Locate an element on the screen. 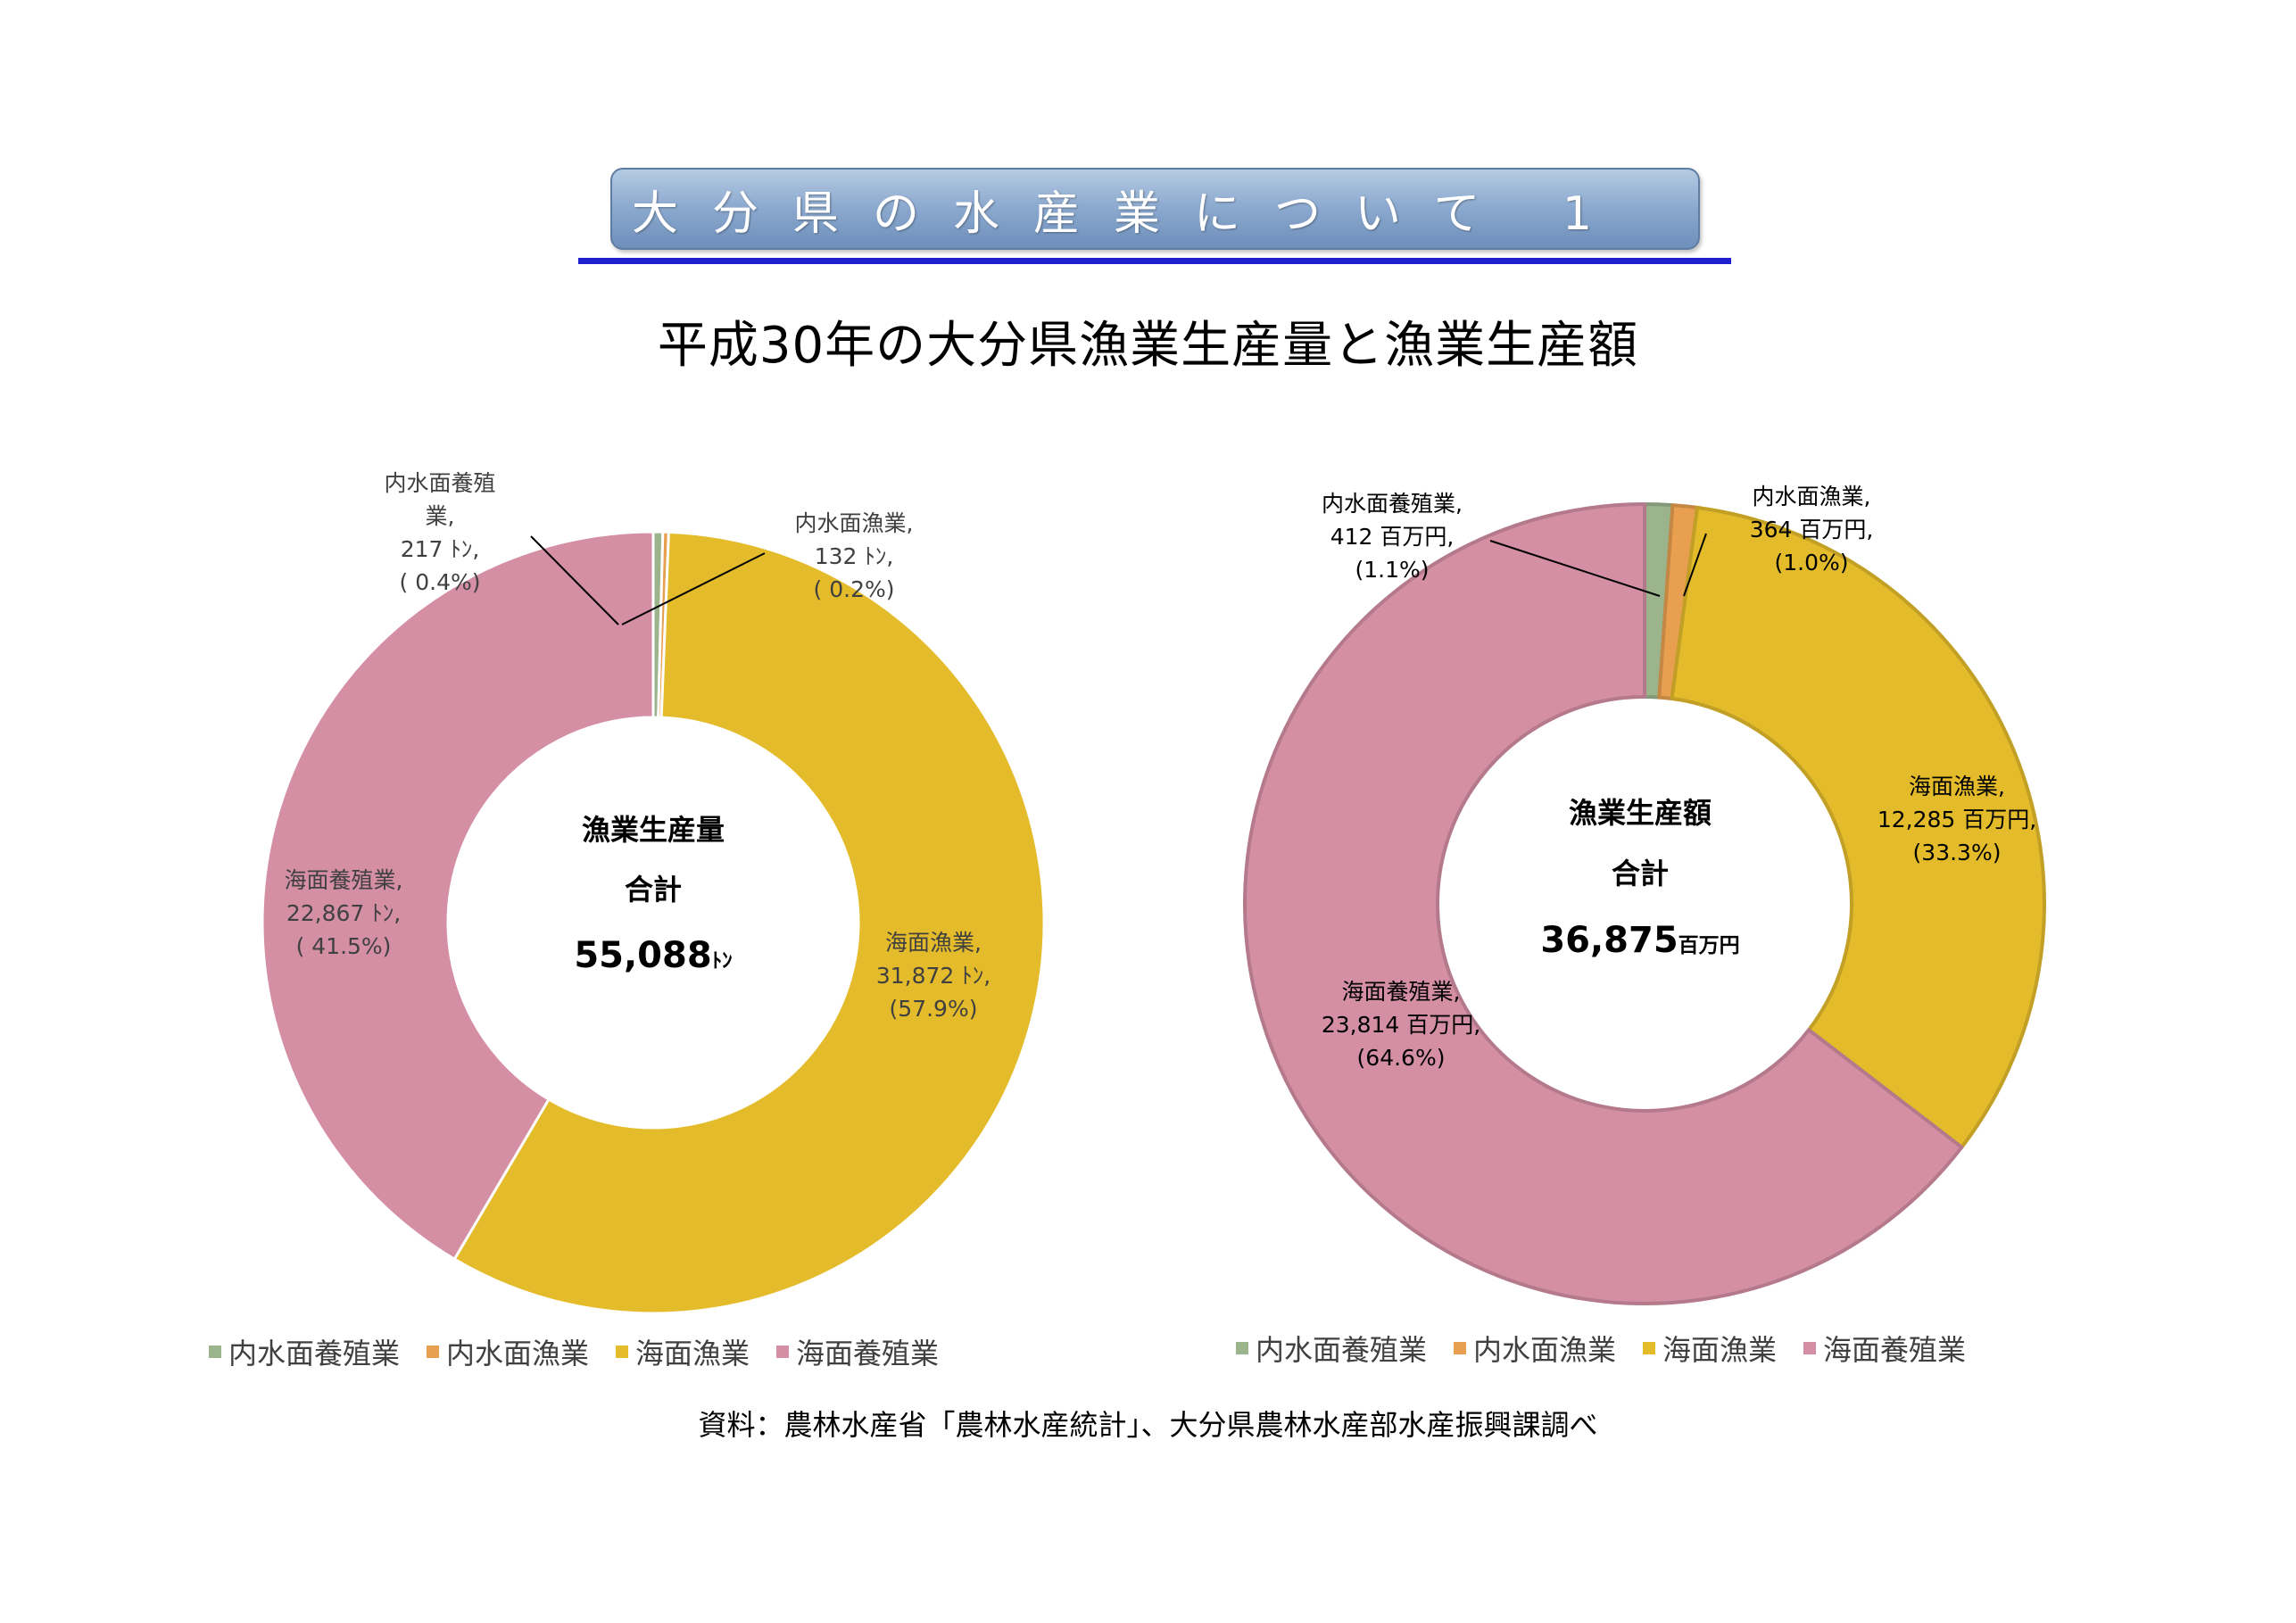 Image resolution: width=2296 pixels, height=1623 pixels. label-marine-fishery: 海面漁業, 31,872 ﾄﾝ, (57.9%) is located at coordinates (934, 976).